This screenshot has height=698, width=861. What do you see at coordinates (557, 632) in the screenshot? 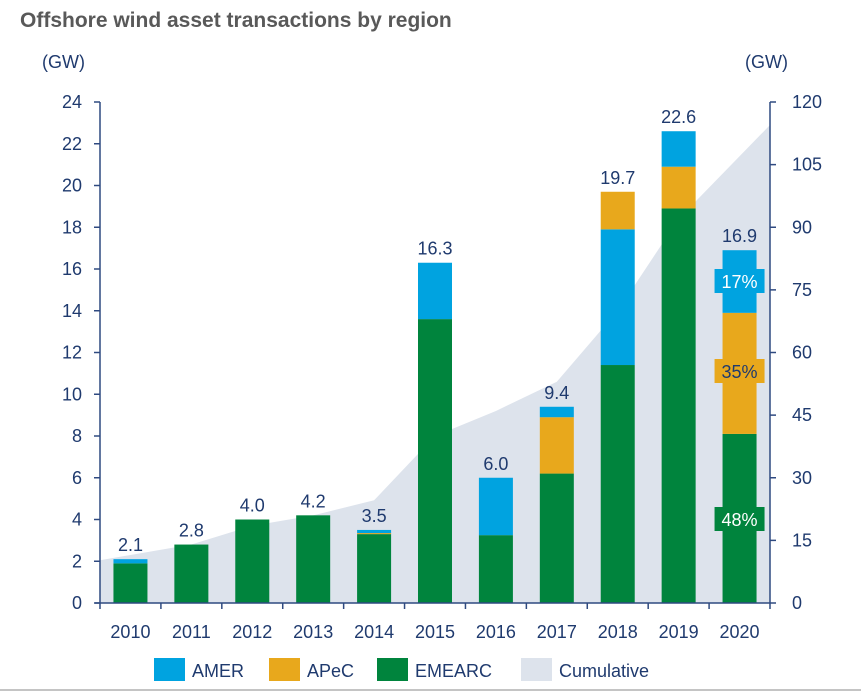
I see `x-tick-label-2017: 2017` at bounding box center [557, 632].